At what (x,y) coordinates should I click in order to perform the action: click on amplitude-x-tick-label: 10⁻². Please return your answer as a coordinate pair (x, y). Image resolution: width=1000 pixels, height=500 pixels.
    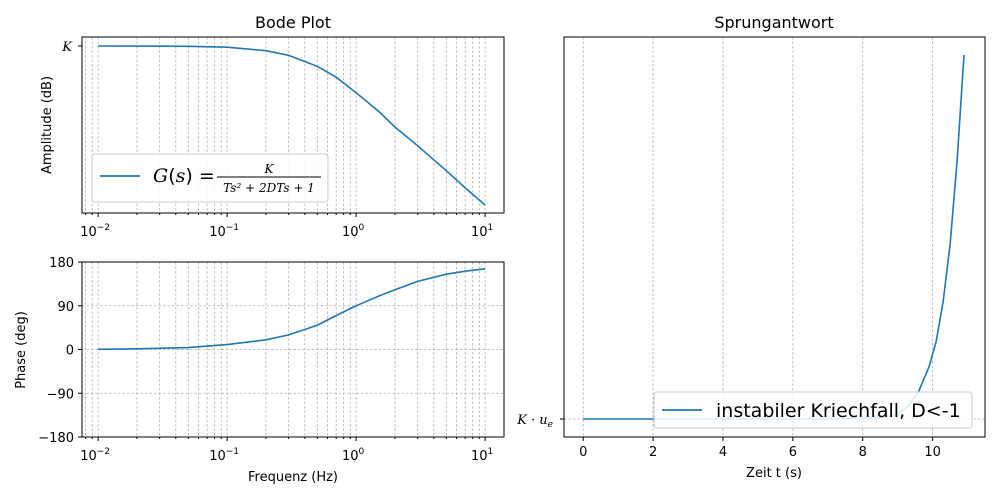
    Looking at the image, I should click on (95, 231).